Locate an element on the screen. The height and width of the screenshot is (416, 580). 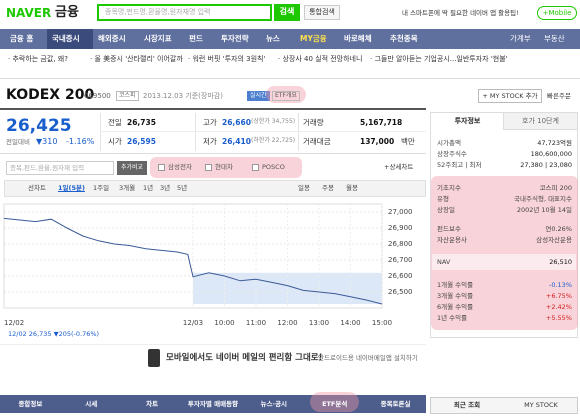
bottom-tab: 시세 is located at coordinates (91, 404).